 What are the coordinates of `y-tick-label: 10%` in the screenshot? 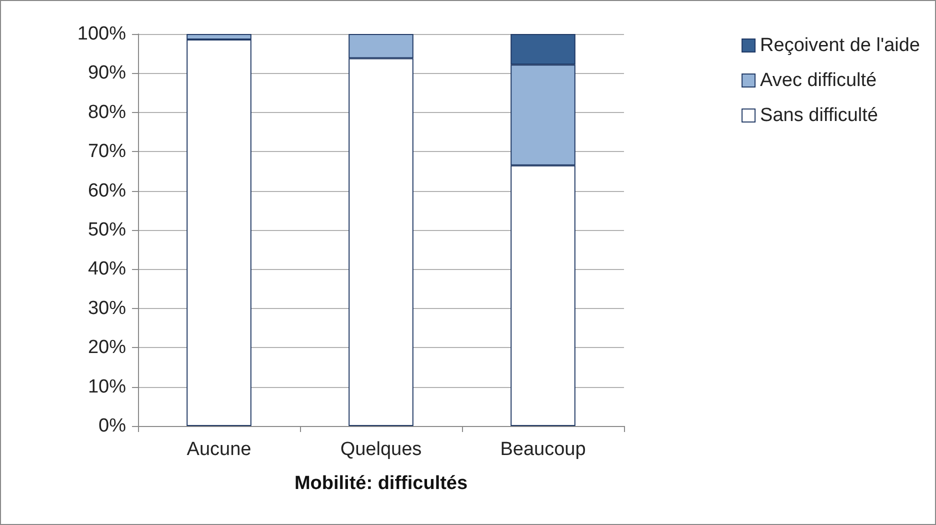 It's located at (107, 387).